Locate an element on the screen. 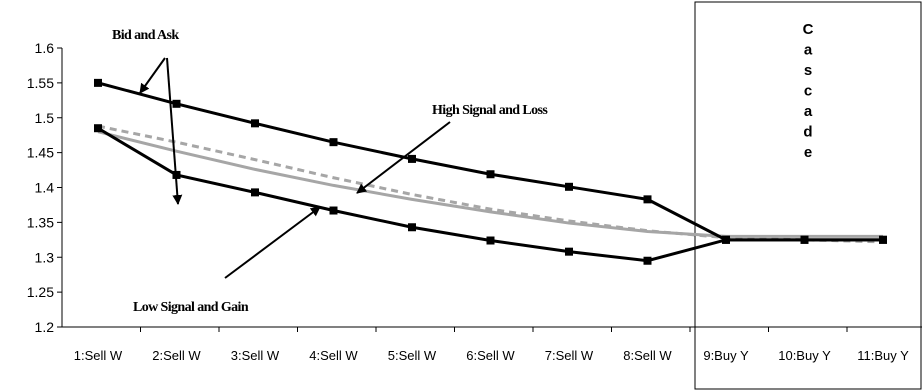 The height and width of the screenshot is (390, 922). annotation-high-signal-loss: High Signal and Loss is located at coordinates (490, 110).